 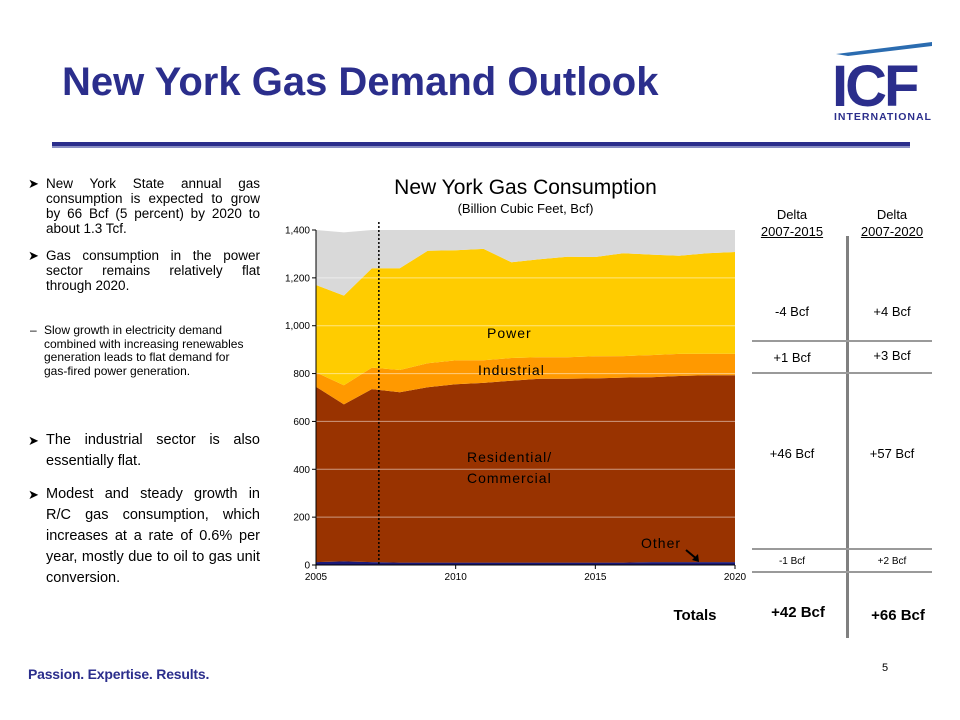 What do you see at coordinates (892, 561) in the screenshot?
I see `delta-other-col2: +2 Bcf` at bounding box center [892, 561].